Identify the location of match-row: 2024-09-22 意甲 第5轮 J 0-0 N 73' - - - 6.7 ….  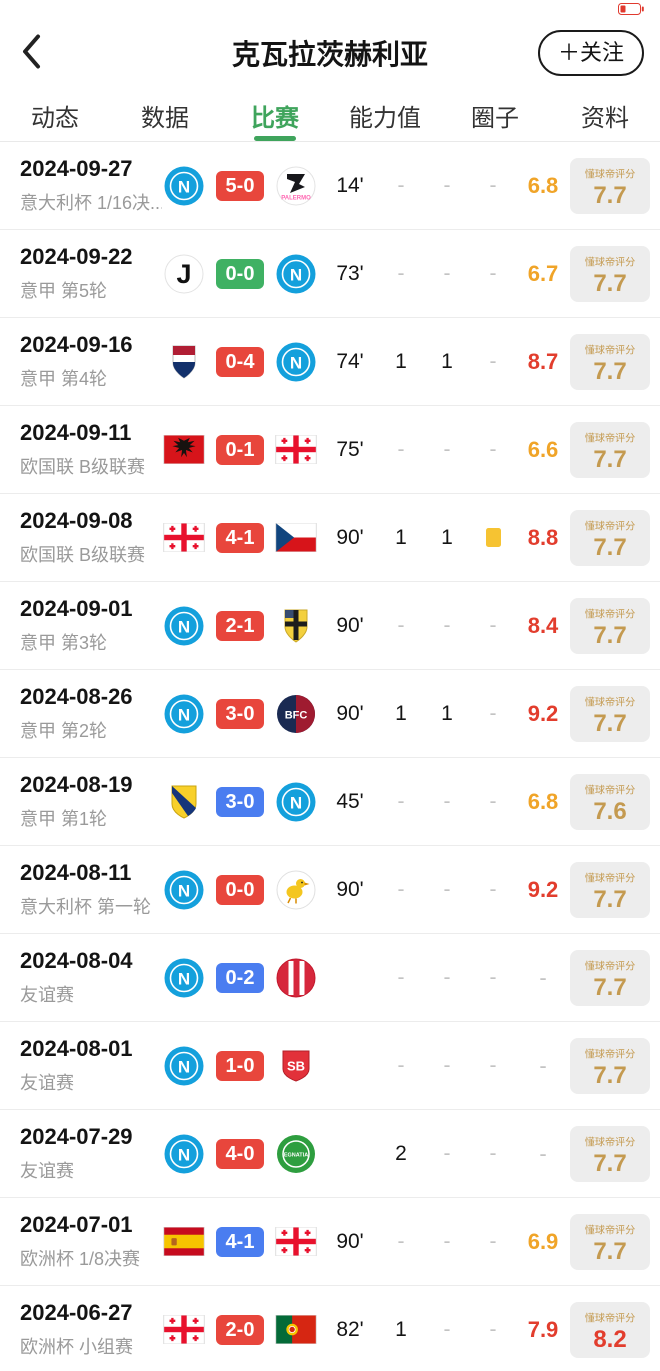
(330, 274).